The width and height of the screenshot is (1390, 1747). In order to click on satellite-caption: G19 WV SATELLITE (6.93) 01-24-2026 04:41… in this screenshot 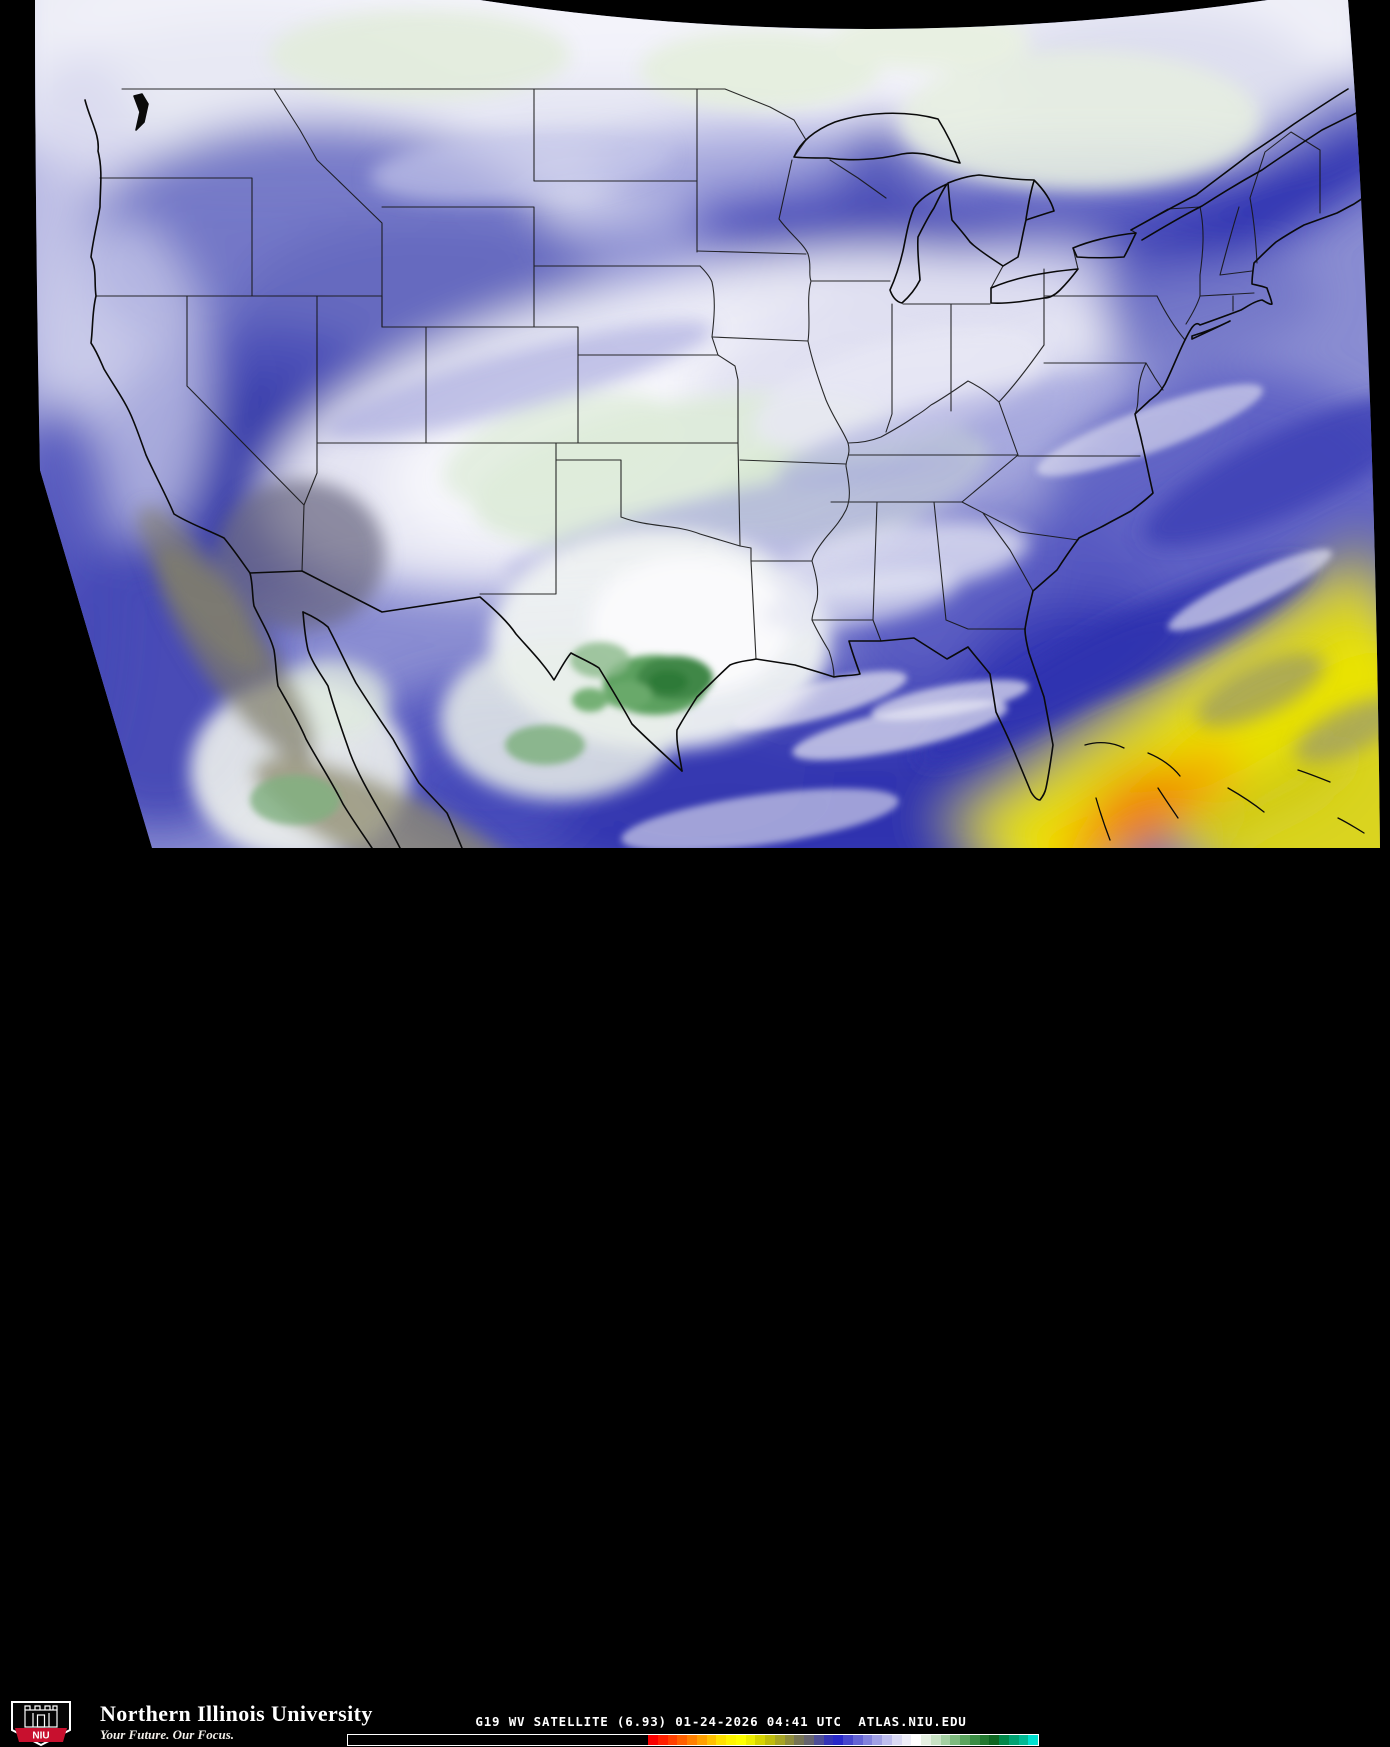, I will do `click(721, 1721)`.